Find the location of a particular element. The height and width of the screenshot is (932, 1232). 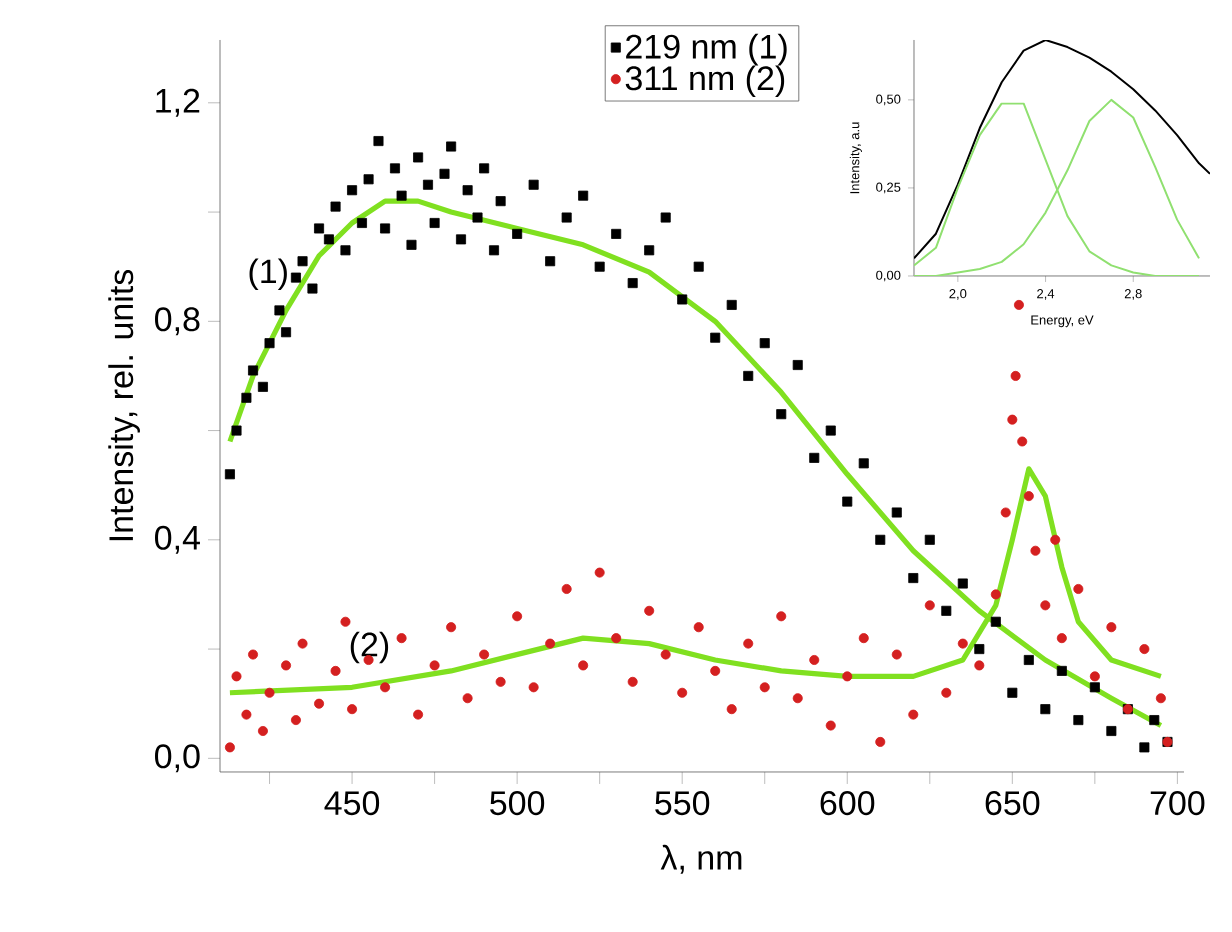

legend-label: 219 nm (1) is located at coordinates (706, 49).